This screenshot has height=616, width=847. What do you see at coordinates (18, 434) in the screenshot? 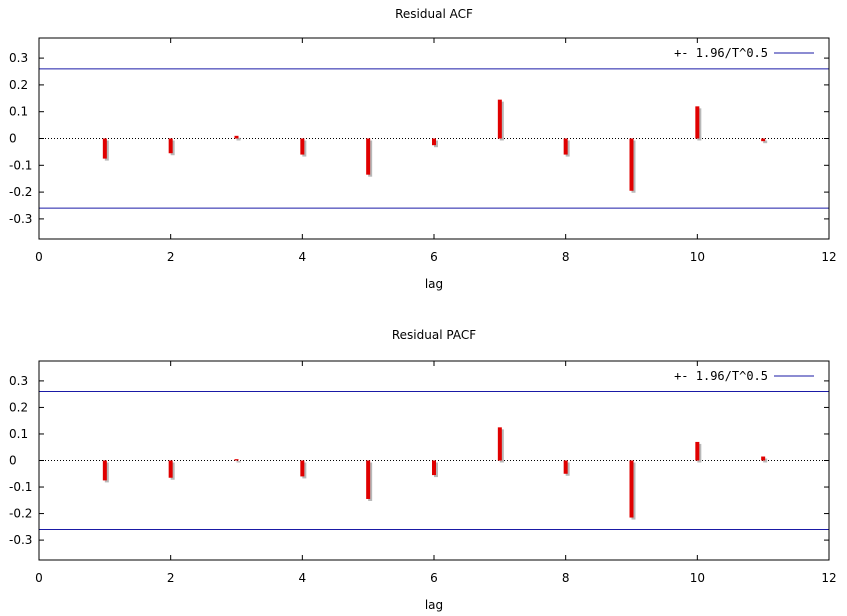
I see `pacf-ytick-label: 0.1` at bounding box center [18, 434].